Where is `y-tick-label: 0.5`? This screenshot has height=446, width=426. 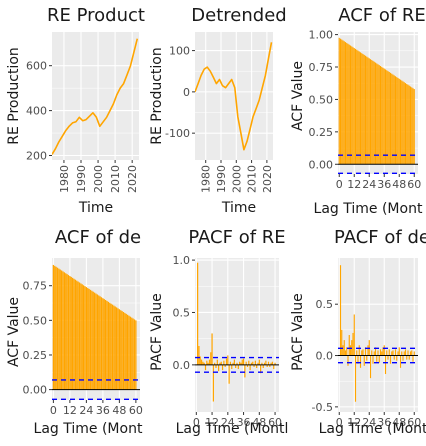
y-tick-label: 0.5 is located at coordinates (182, 312).